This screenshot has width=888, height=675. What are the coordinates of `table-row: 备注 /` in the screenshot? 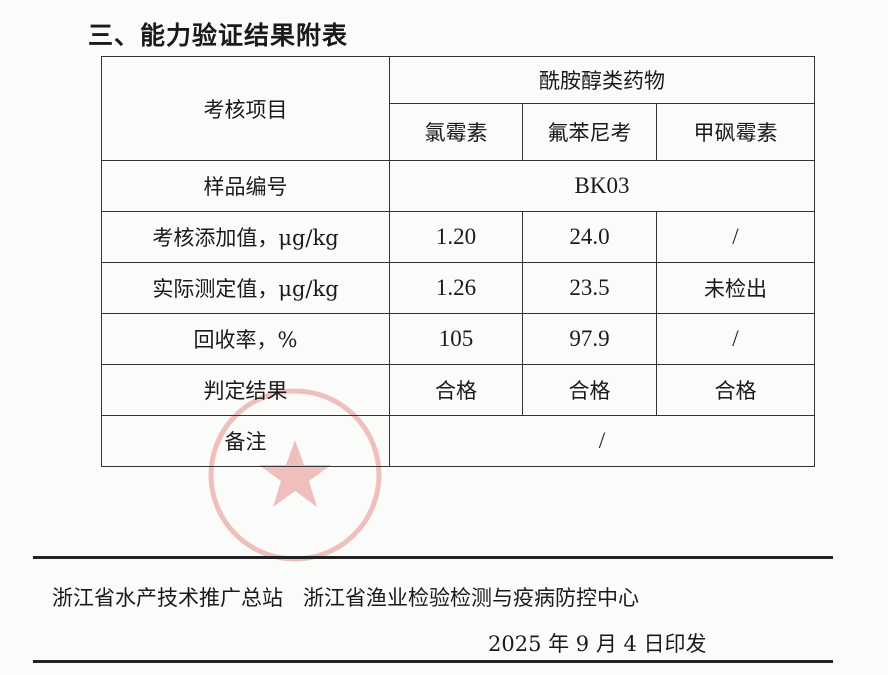 It's located at (458, 441).